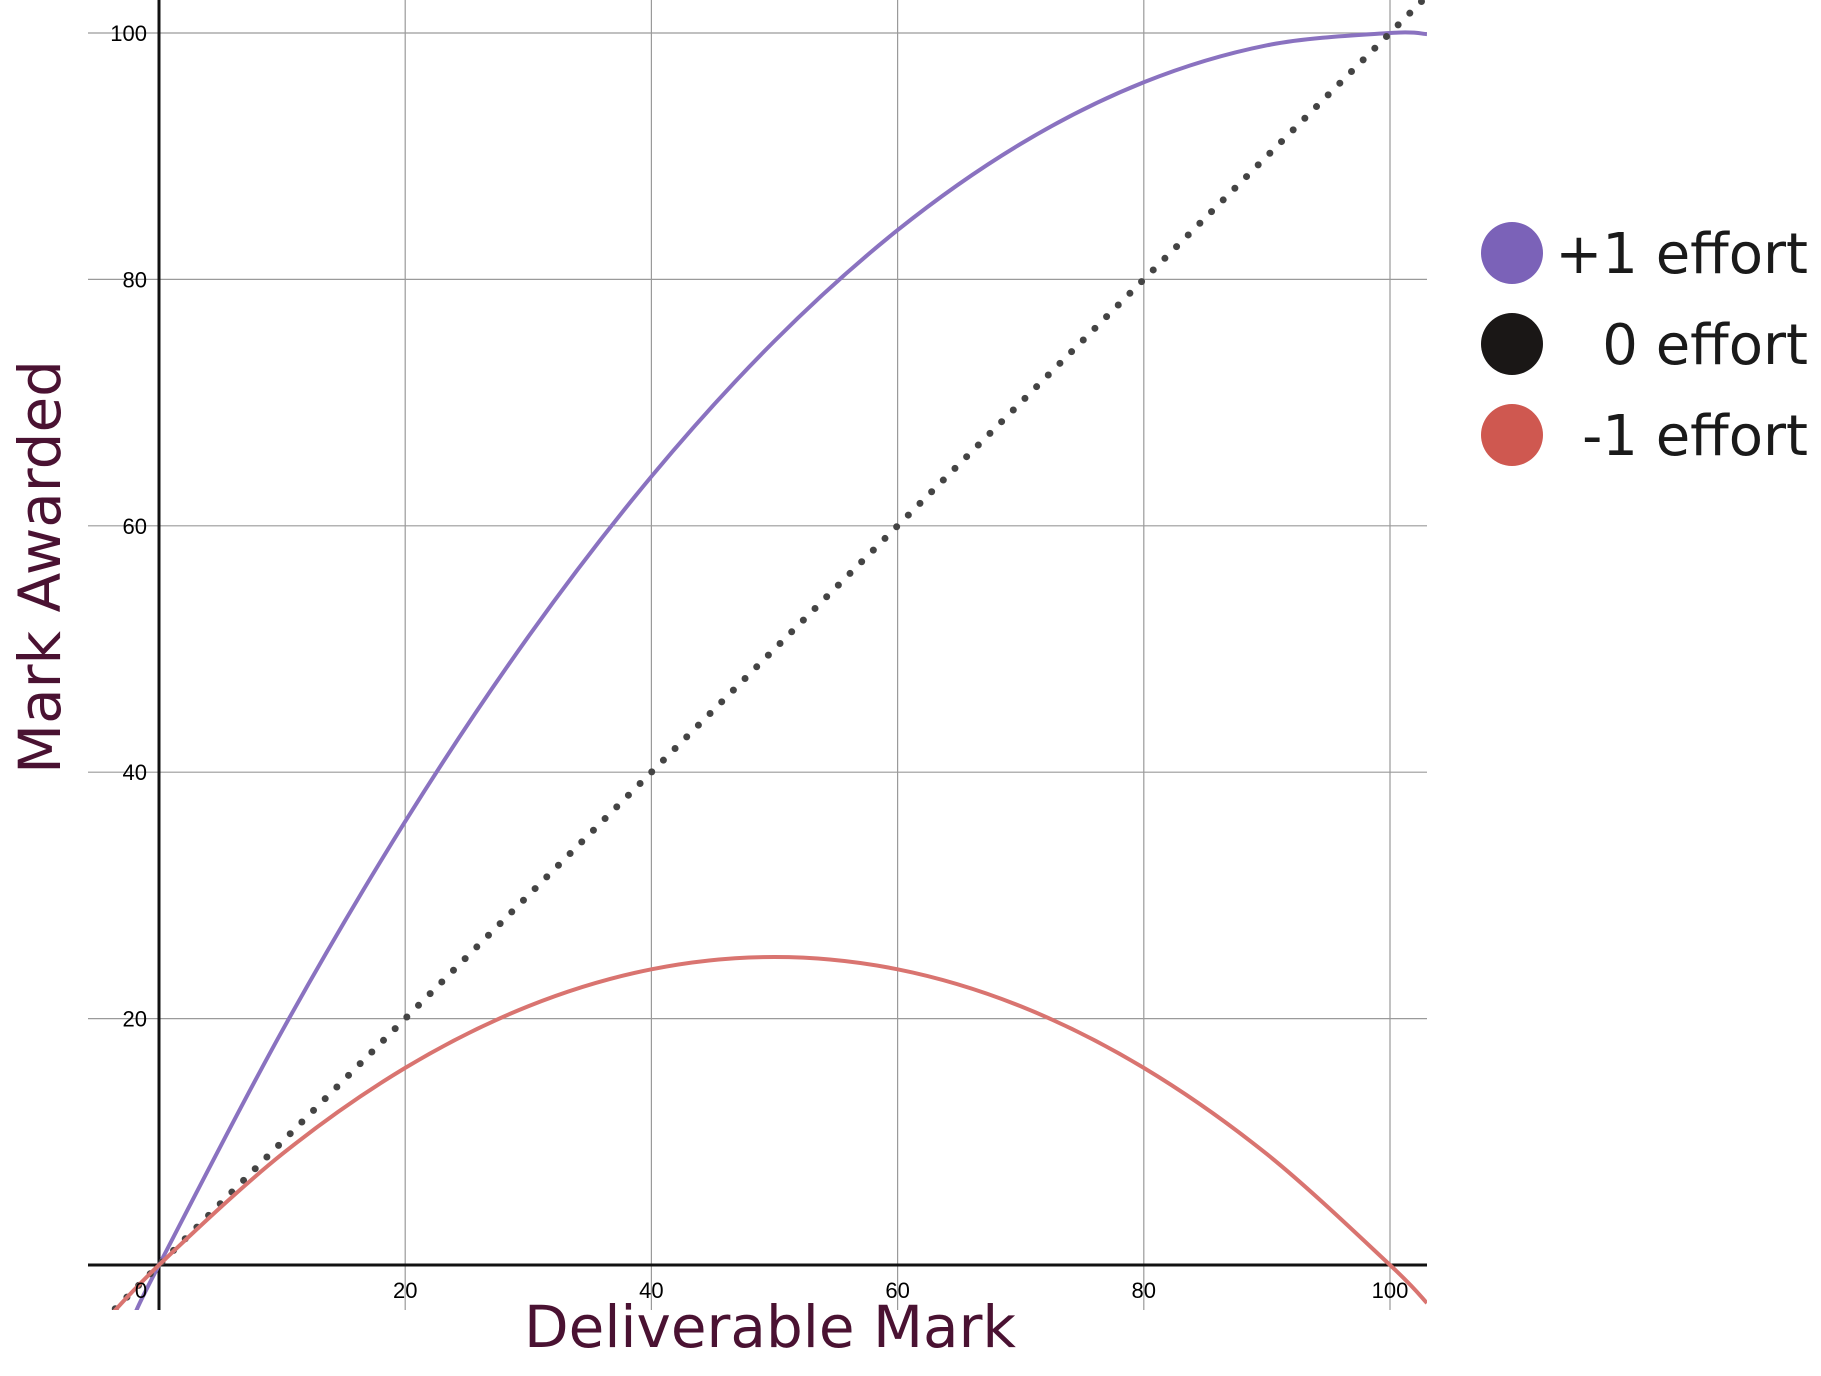  I want to click on y-tick-label: 60, so click(135, 526).